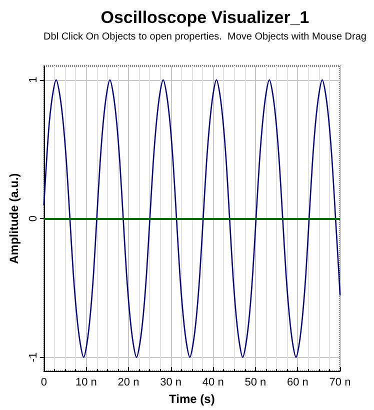 Image resolution: width=374 pixels, height=410 pixels. Describe the element at coordinates (33, 79) in the screenshot. I see `y-tick-label: 1` at that location.